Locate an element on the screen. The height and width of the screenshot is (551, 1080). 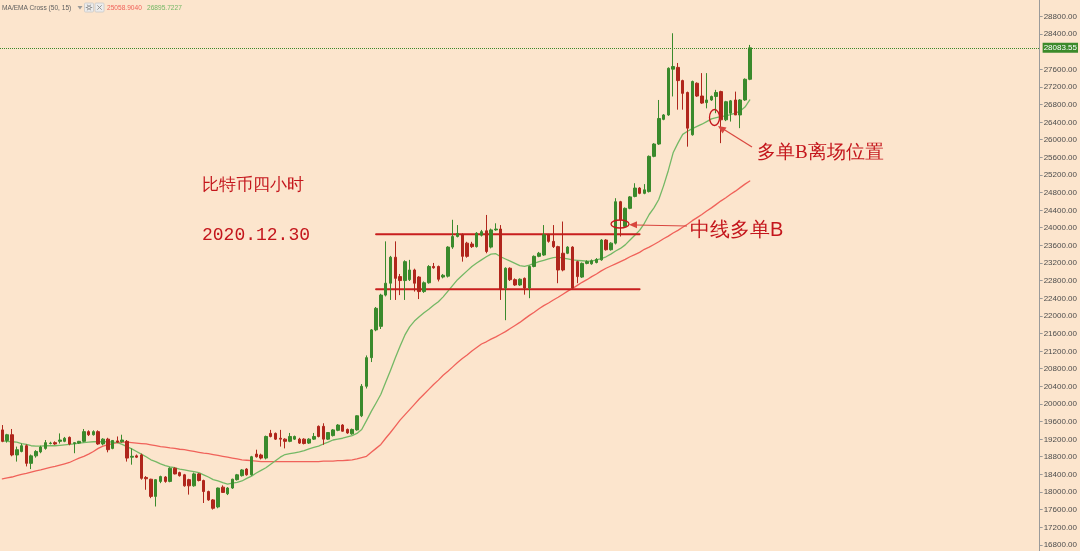
y-tick-label: 19600.00 is located at coordinates (1060, 422).